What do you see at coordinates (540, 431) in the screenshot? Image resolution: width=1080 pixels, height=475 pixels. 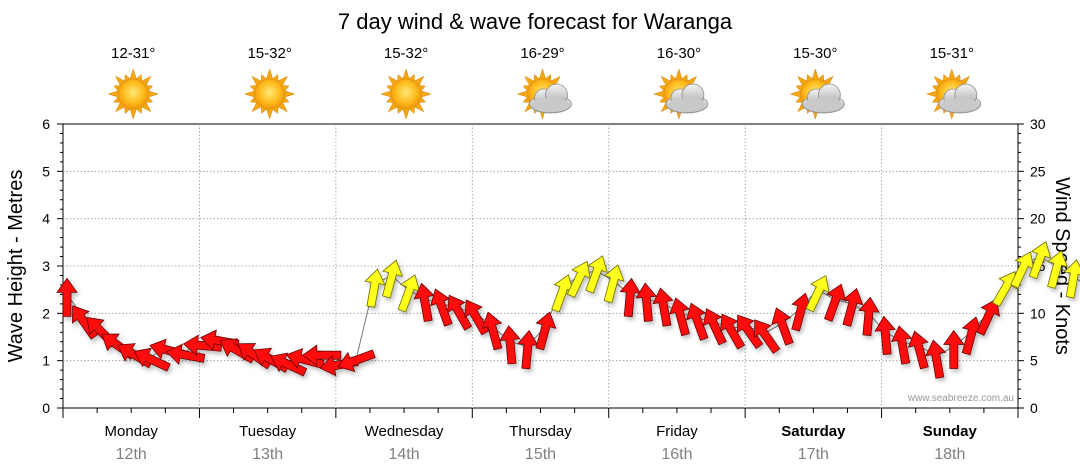 I see `day-name-label: Thursday` at bounding box center [540, 431].